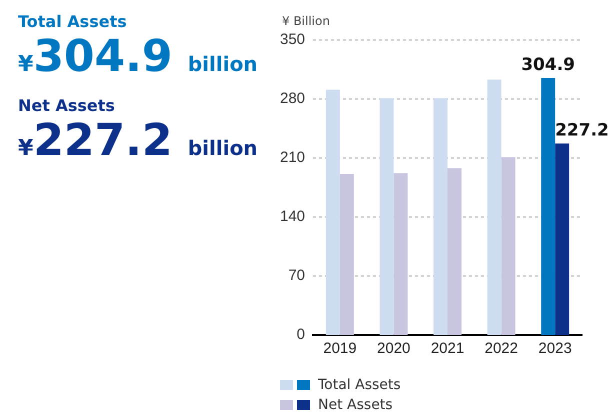 This screenshot has height=417, width=614. What do you see at coordinates (293, 99) in the screenshot?
I see `y-tick-label: 280` at bounding box center [293, 99].